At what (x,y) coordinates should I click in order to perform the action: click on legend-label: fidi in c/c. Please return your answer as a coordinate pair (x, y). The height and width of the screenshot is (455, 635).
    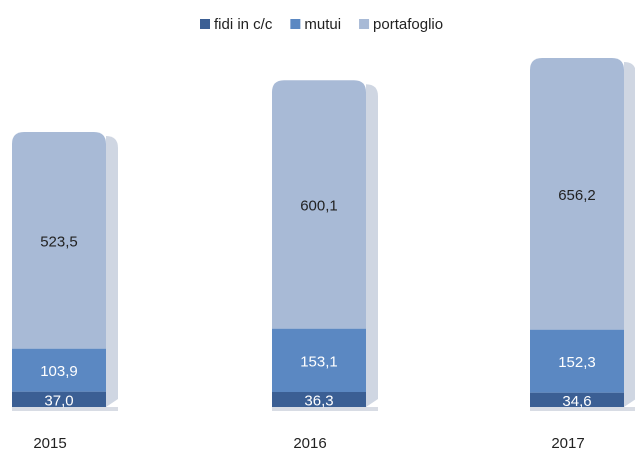
    Looking at the image, I should click on (243, 24).